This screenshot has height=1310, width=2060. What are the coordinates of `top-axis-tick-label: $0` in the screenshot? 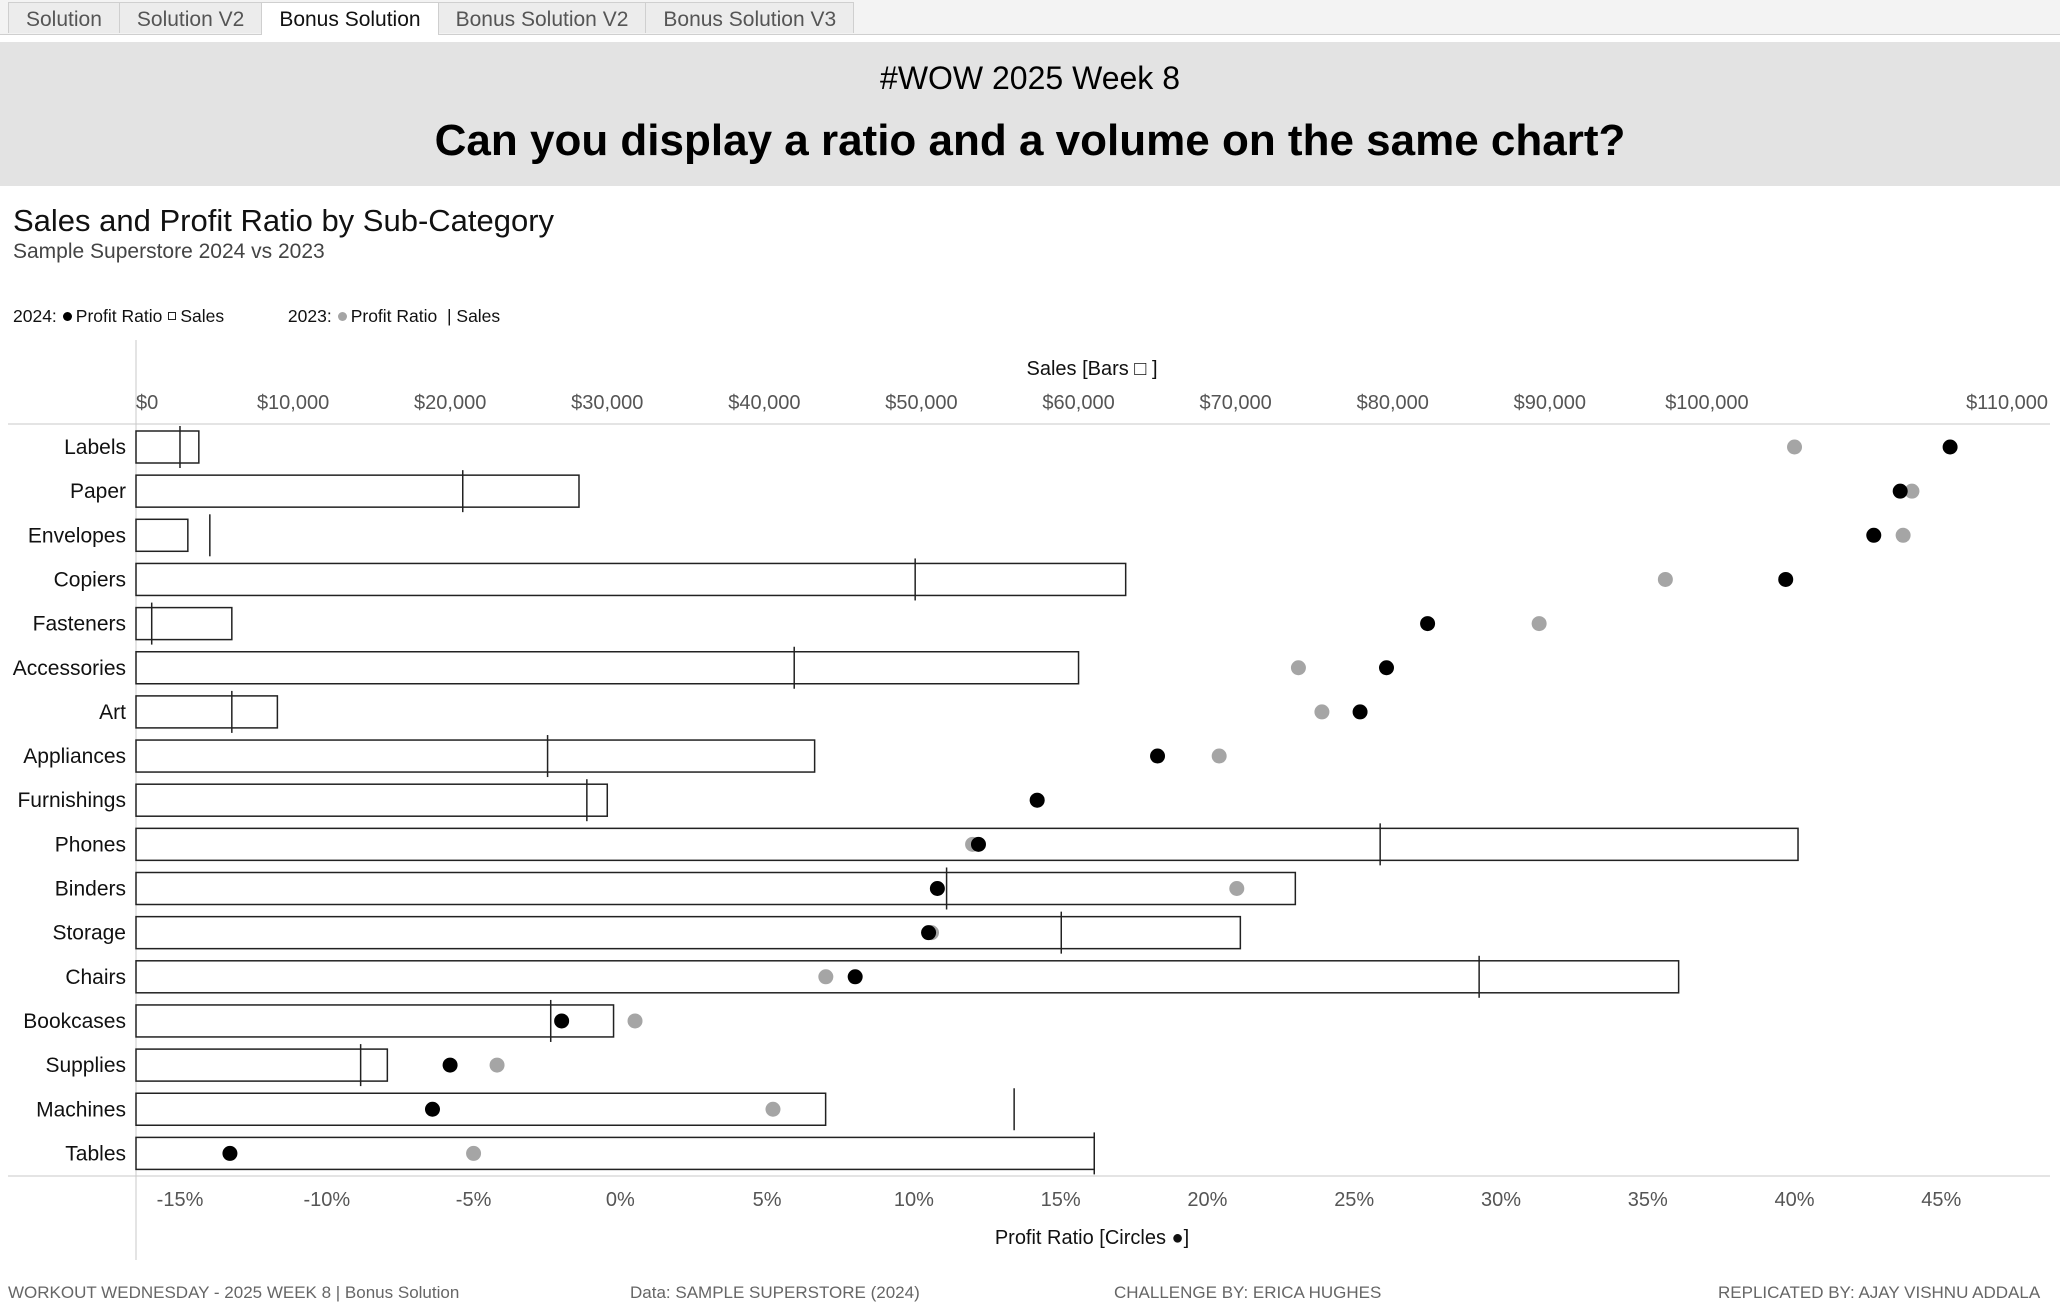 It's located at (147, 403).